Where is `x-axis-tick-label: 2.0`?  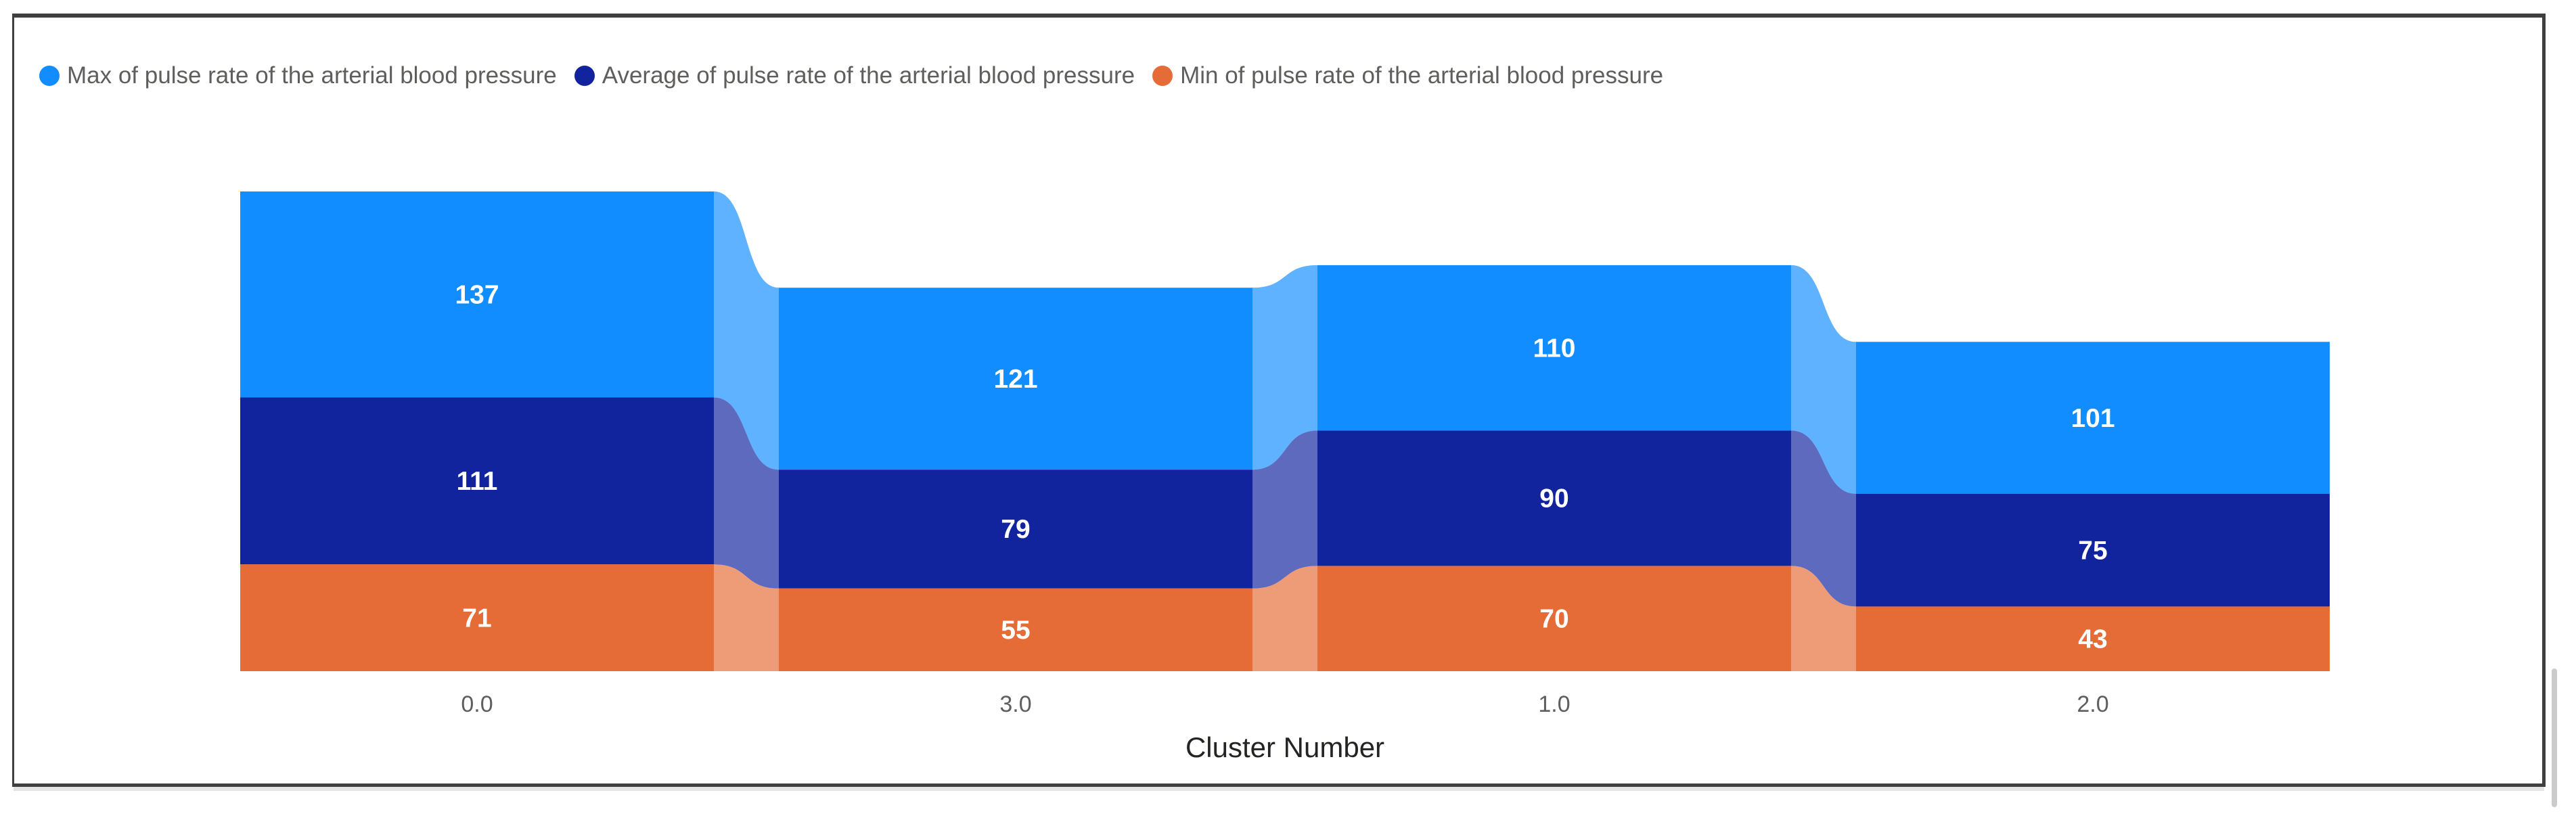
x-axis-tick-label: 2.0 is located at coordinates (2092, 704).